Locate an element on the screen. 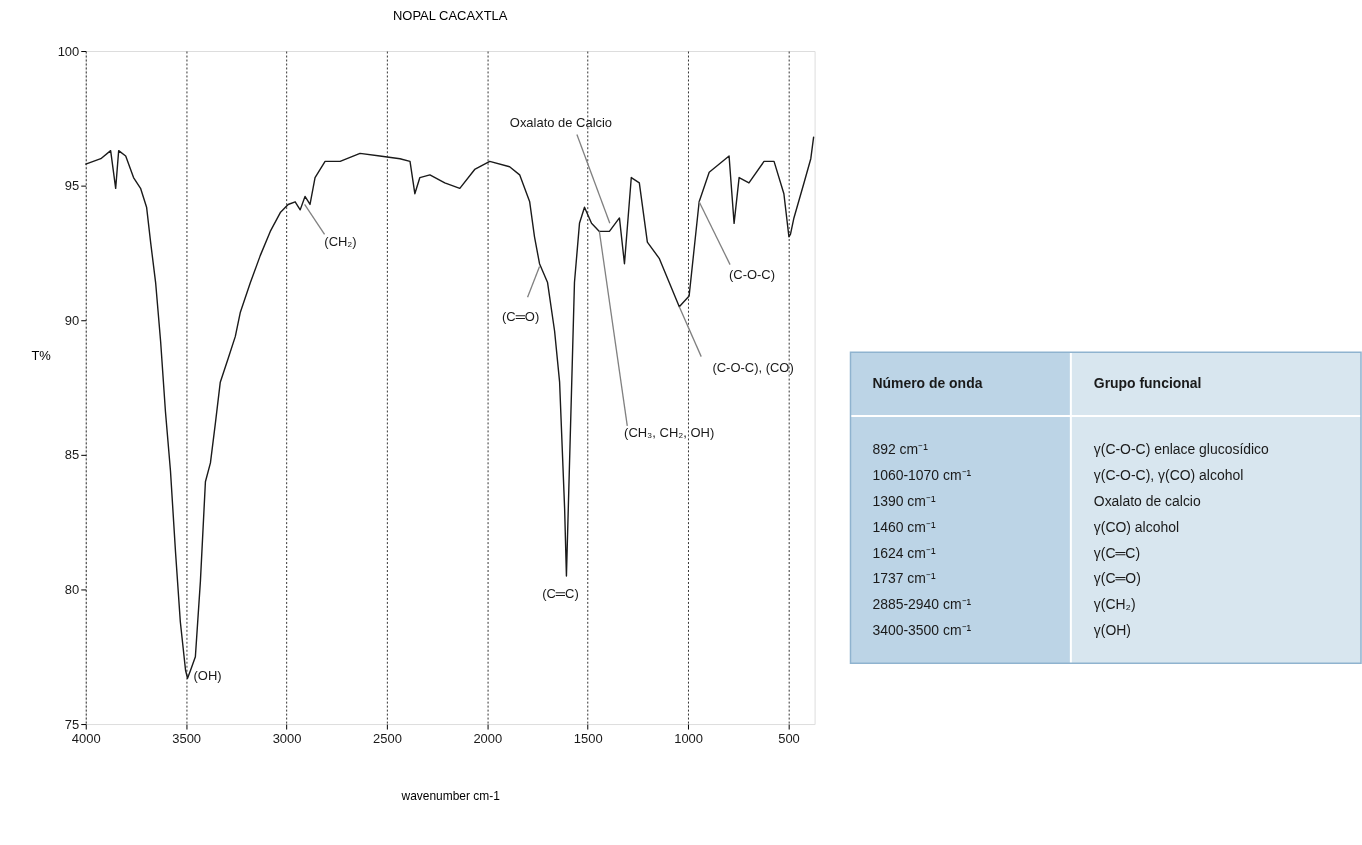  text: γ(CH₂) is located at coordinates (1114, 604).